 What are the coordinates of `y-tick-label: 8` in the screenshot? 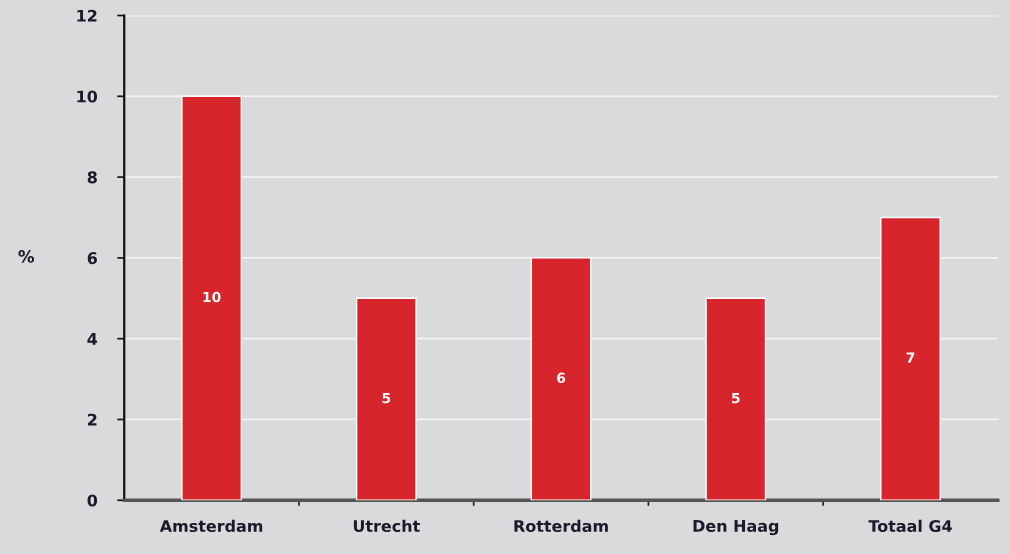 It's located at (92, 177).